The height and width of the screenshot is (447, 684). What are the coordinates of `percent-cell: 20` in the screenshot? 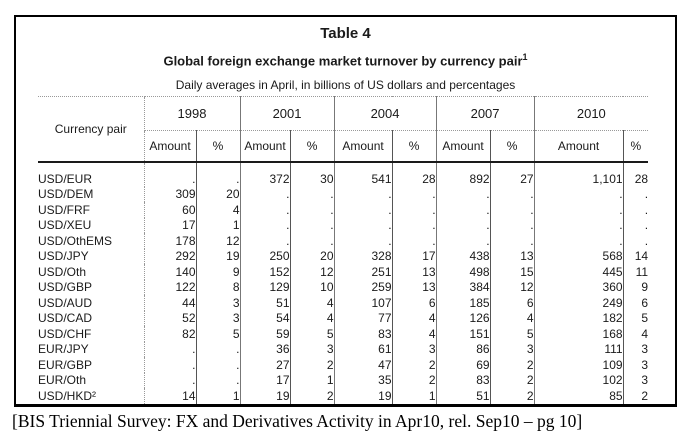 It's located at (312, 256).